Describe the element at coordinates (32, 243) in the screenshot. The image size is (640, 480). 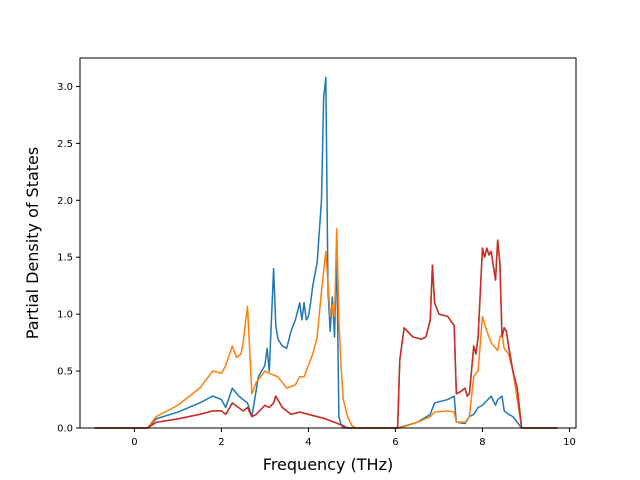
I see `y-axis-label: Partial Density of States` at that location.